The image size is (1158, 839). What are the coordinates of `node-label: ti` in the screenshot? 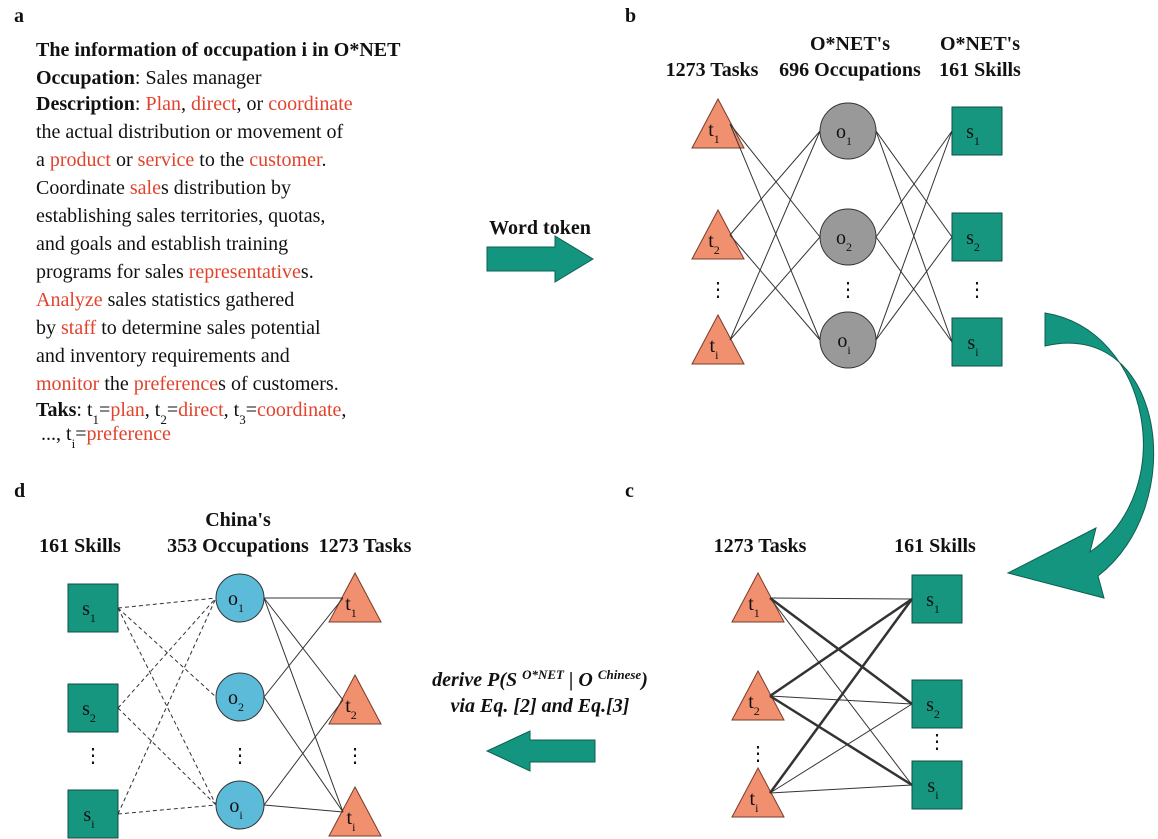 It's located at (715, 348).